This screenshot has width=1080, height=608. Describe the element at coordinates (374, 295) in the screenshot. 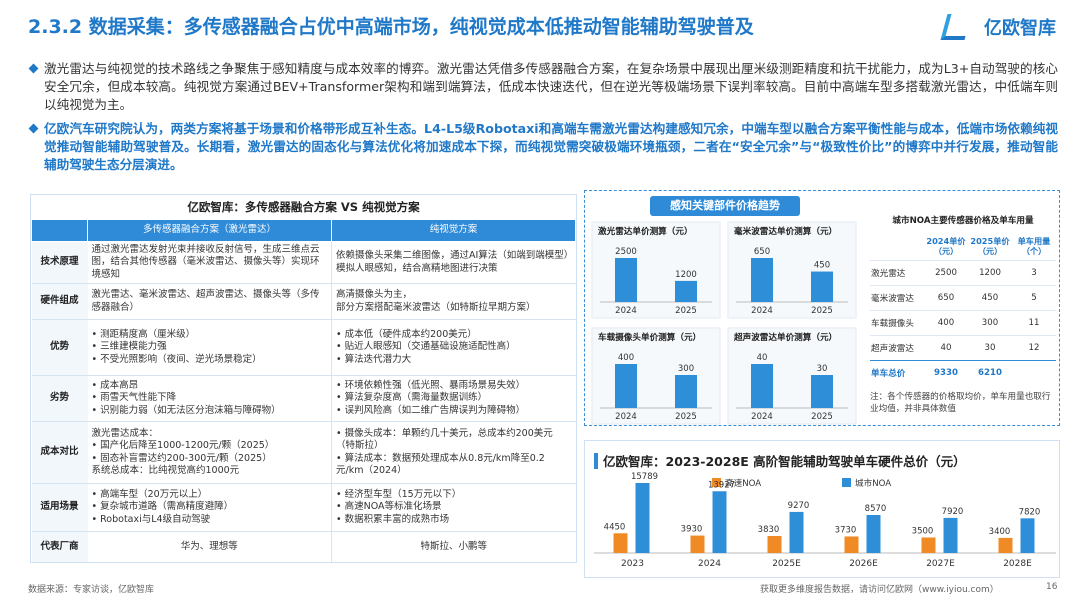

I see `cell-line: 高清摄像头为主，` at that location.